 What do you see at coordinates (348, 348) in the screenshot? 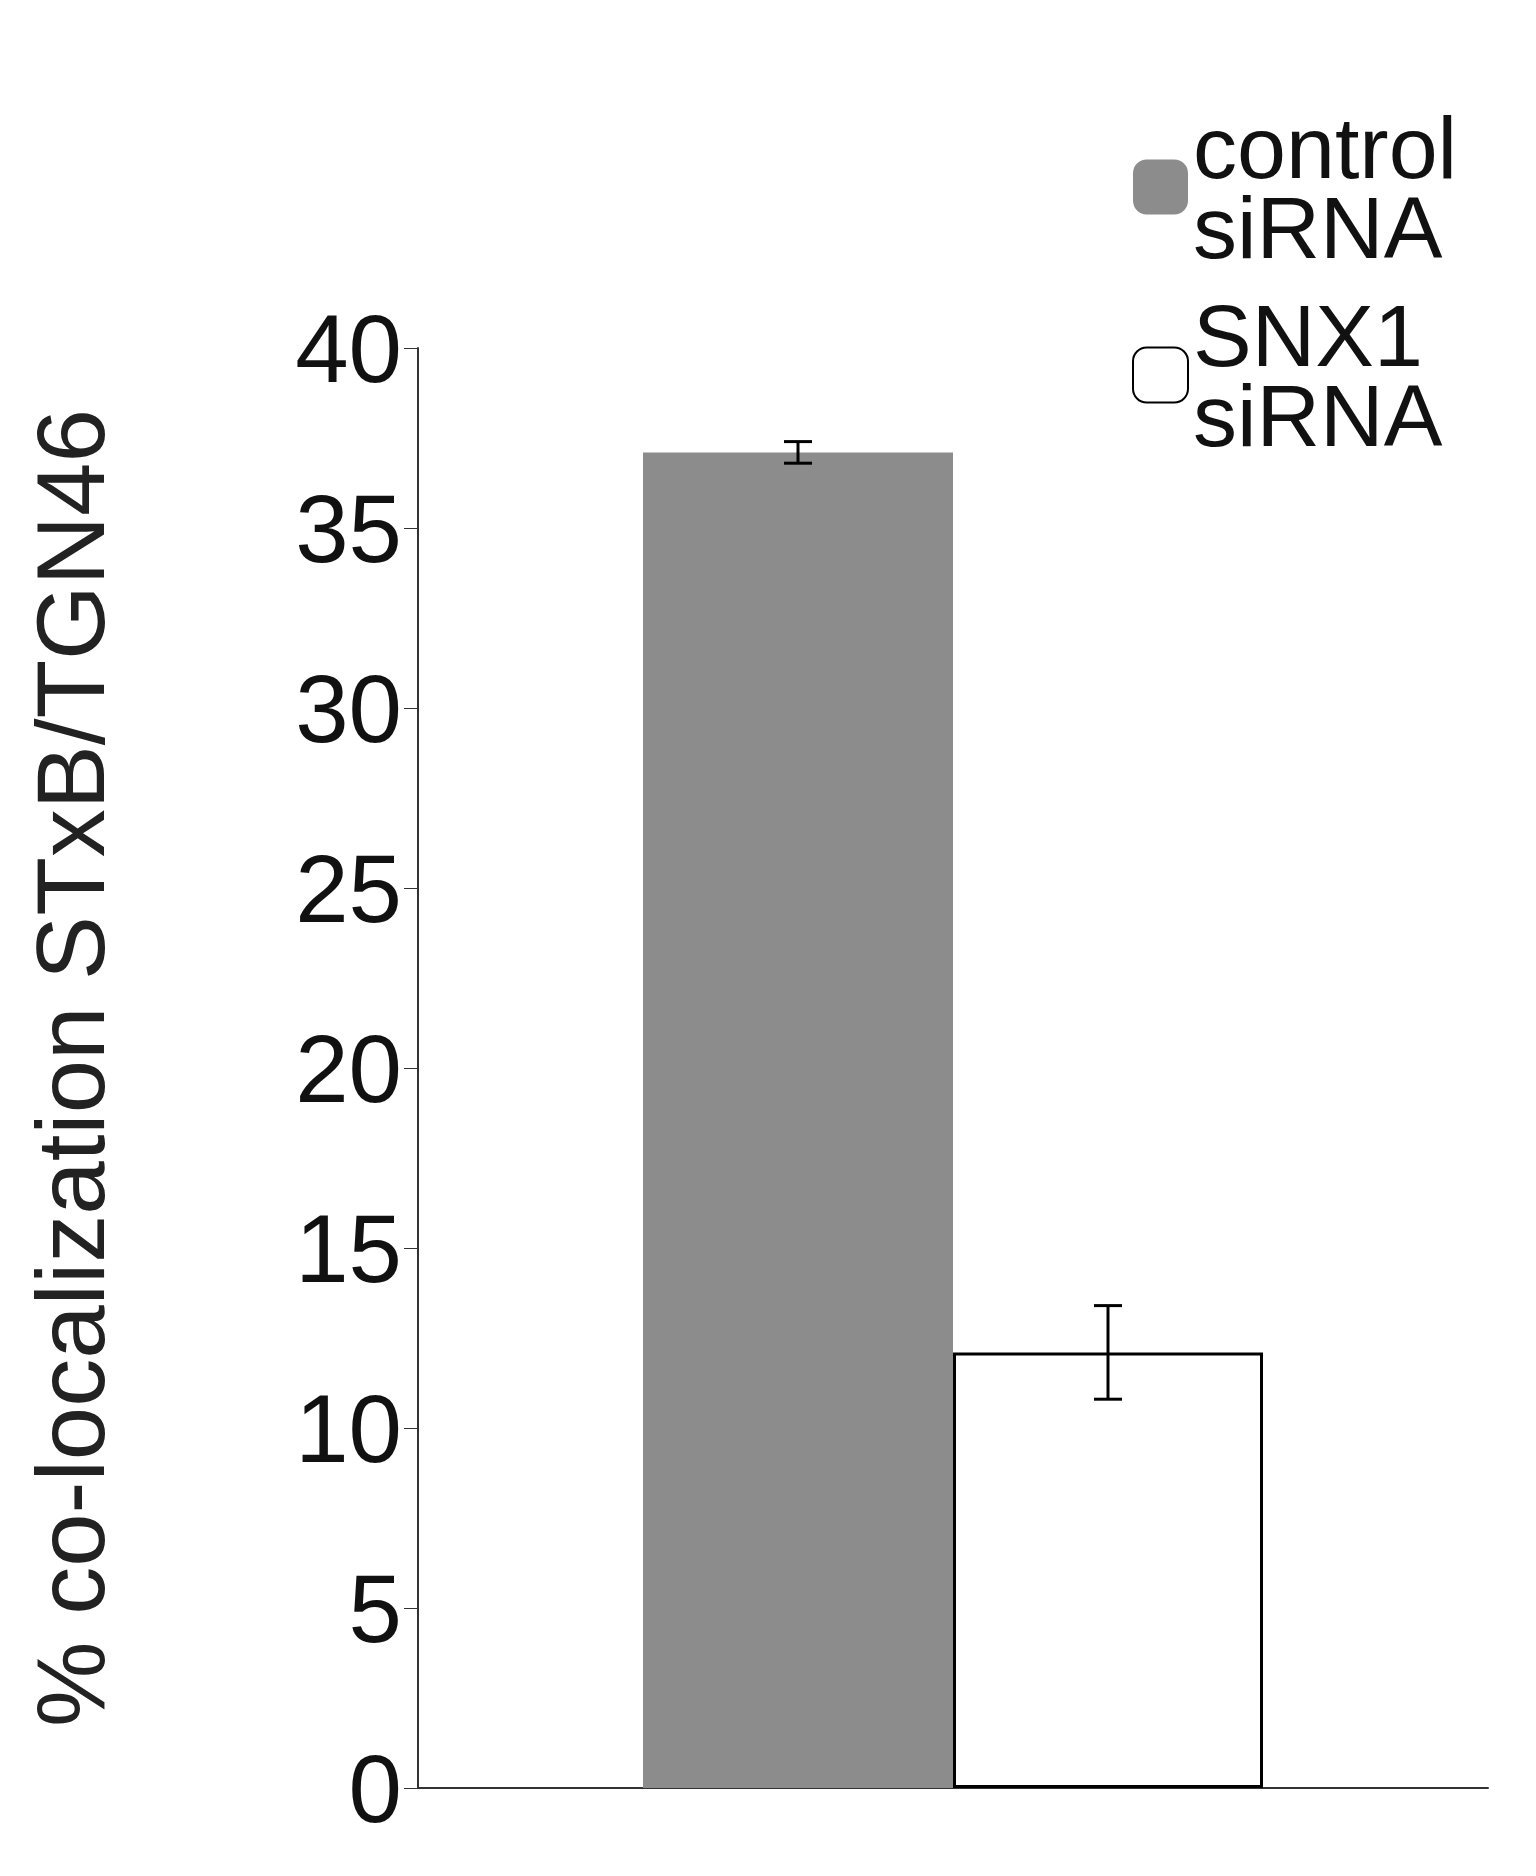
I see `y-tick-label: 40` at bounding box center [348, 348].